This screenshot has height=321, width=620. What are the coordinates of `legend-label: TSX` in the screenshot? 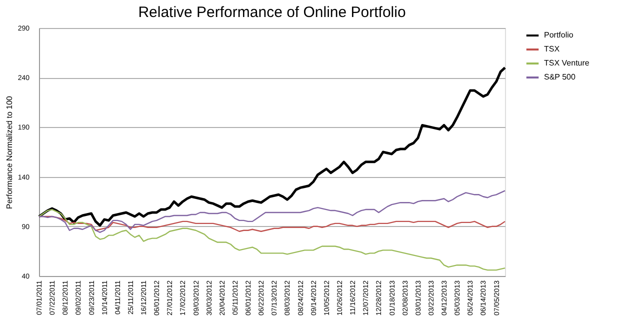 It's located at (552, 49).